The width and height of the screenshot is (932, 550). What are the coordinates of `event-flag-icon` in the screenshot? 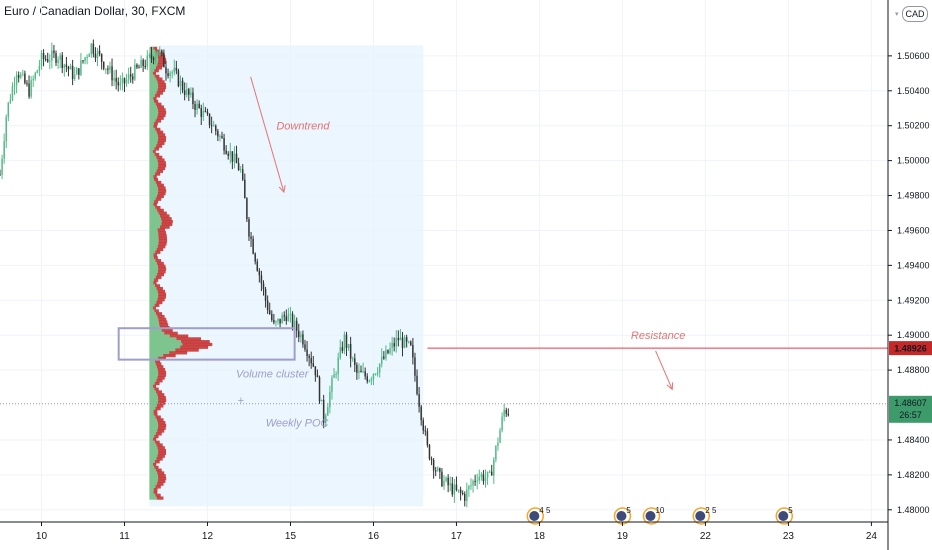 It's located at (534, 516).